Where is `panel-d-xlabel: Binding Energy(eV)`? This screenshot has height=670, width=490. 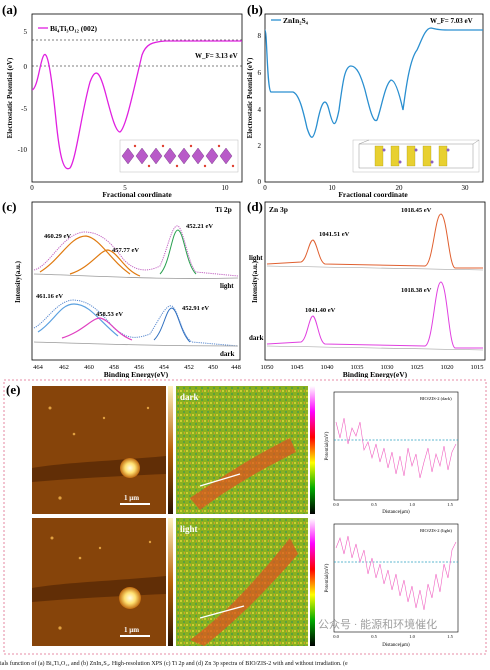 panel-d-xlabel: Binding Energy(eV) is located at coordinates (375, 374).